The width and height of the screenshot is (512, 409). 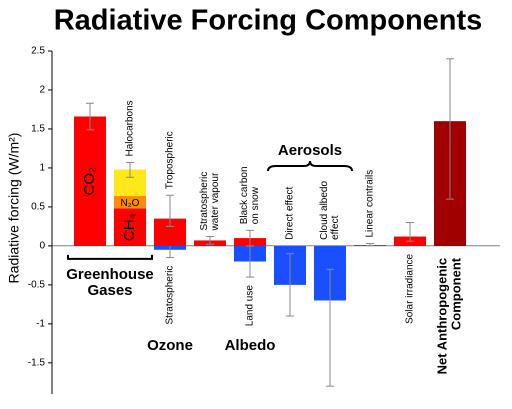 What do you see at coordinates (42, 90) in the screenshot?
I see `y-tick-label: 2` at bounding box center [42, 90].